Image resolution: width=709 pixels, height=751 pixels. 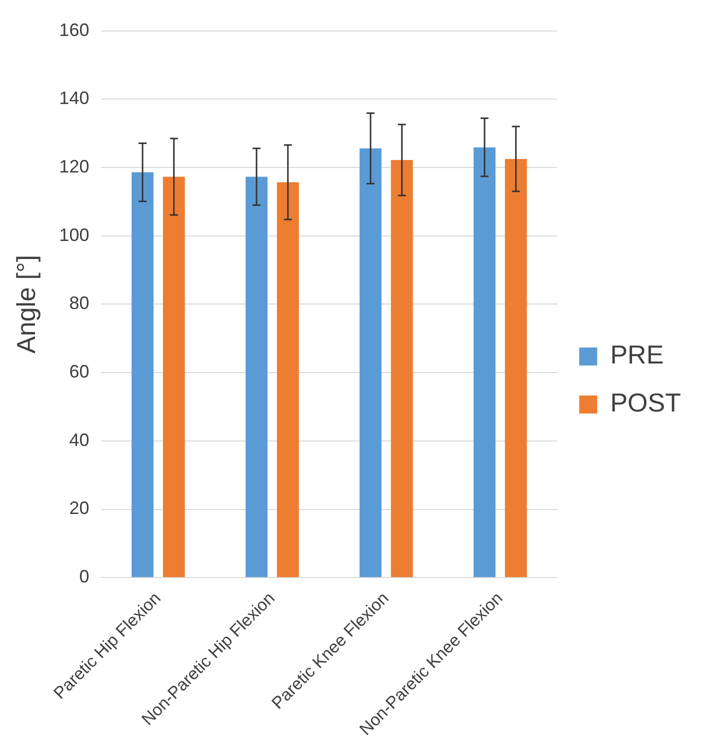 I want to click on y-tick-label: 20, so click(x=79, y=508).